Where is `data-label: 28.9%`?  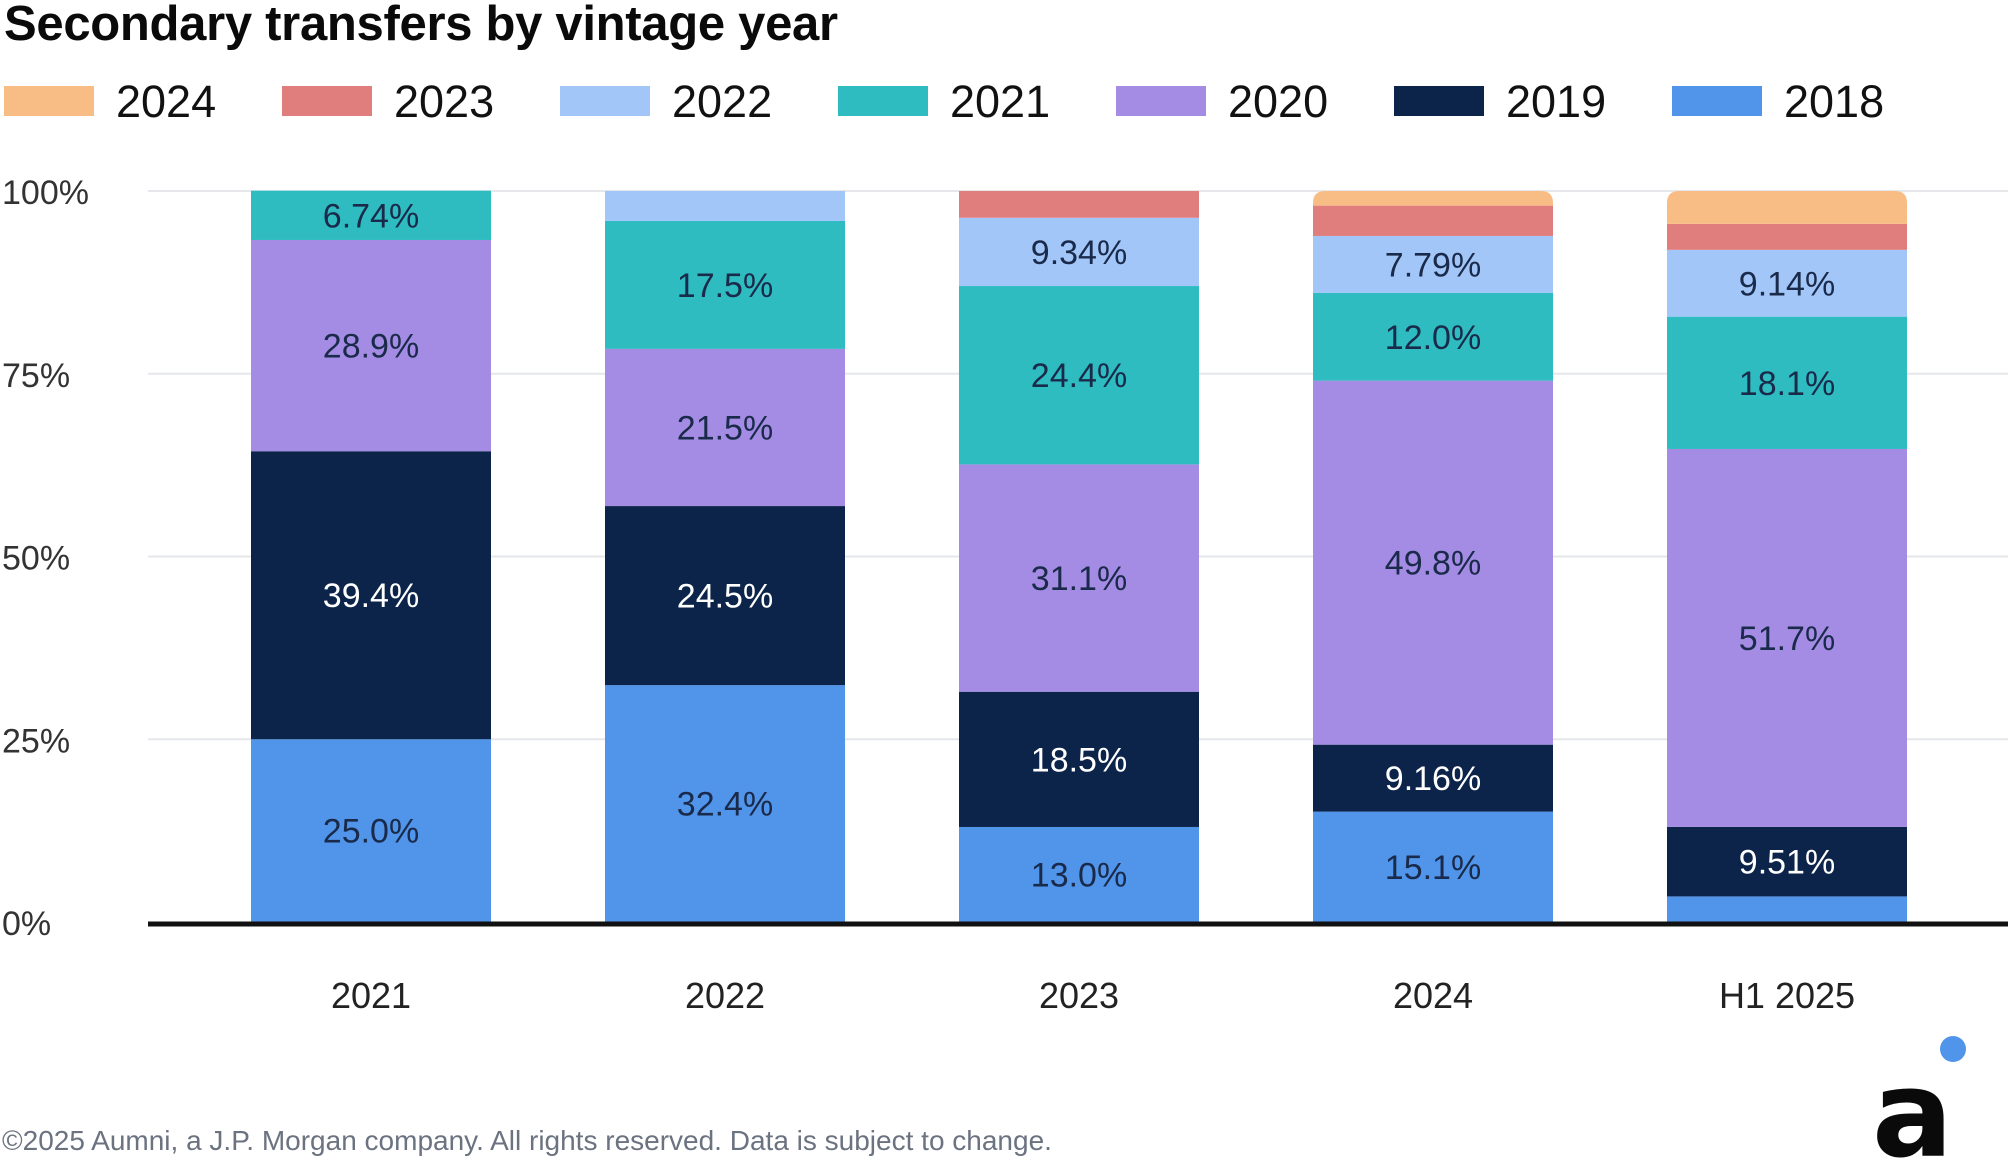
data-label: 28.9% is located at coordinates (371, 347).